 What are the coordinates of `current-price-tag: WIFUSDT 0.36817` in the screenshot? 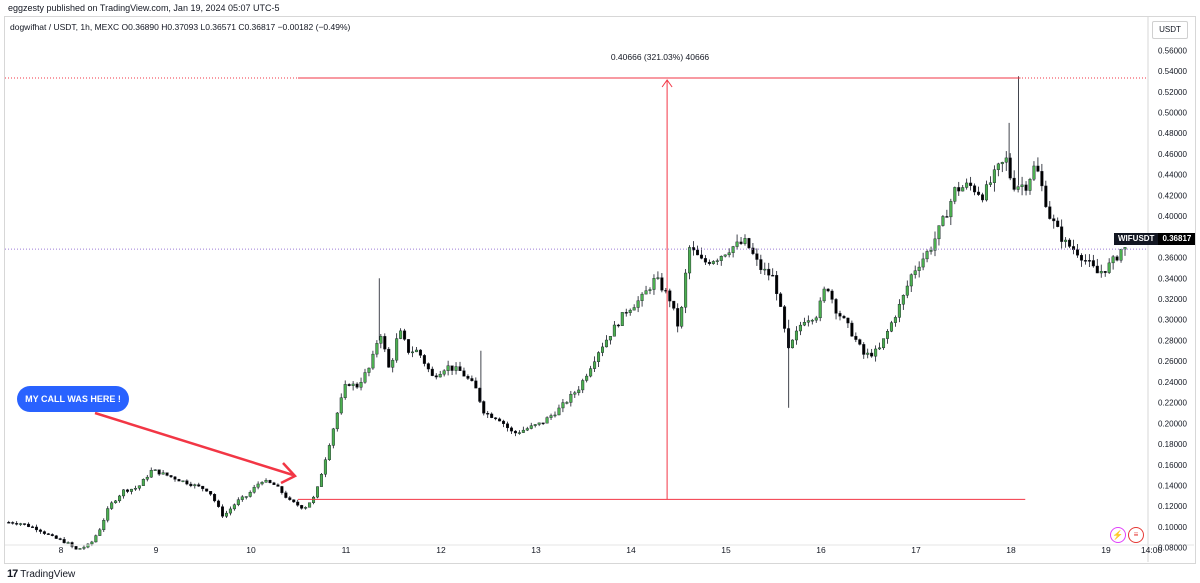 It's located at (1155, 239).